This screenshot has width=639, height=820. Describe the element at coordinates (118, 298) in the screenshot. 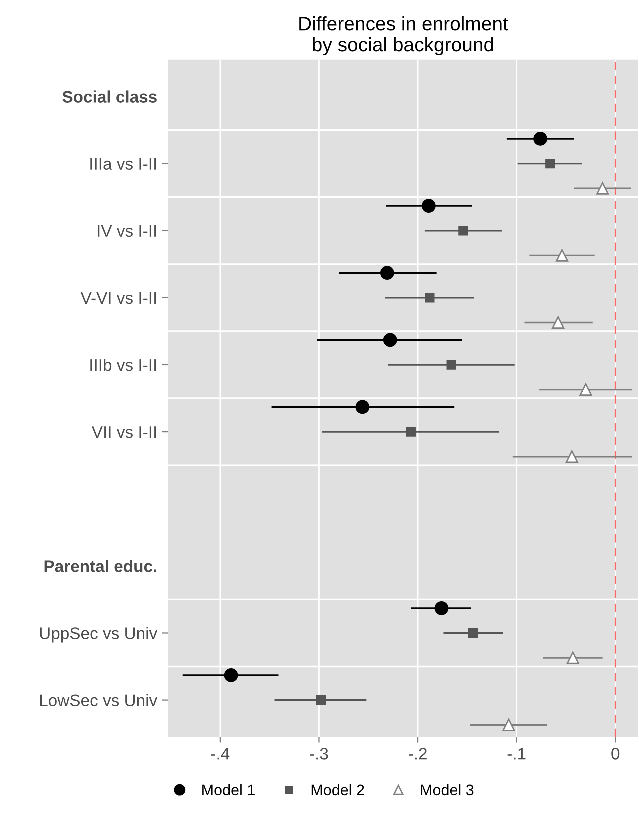

I see `y-tick-label: V-VI vs I-II` at that location.